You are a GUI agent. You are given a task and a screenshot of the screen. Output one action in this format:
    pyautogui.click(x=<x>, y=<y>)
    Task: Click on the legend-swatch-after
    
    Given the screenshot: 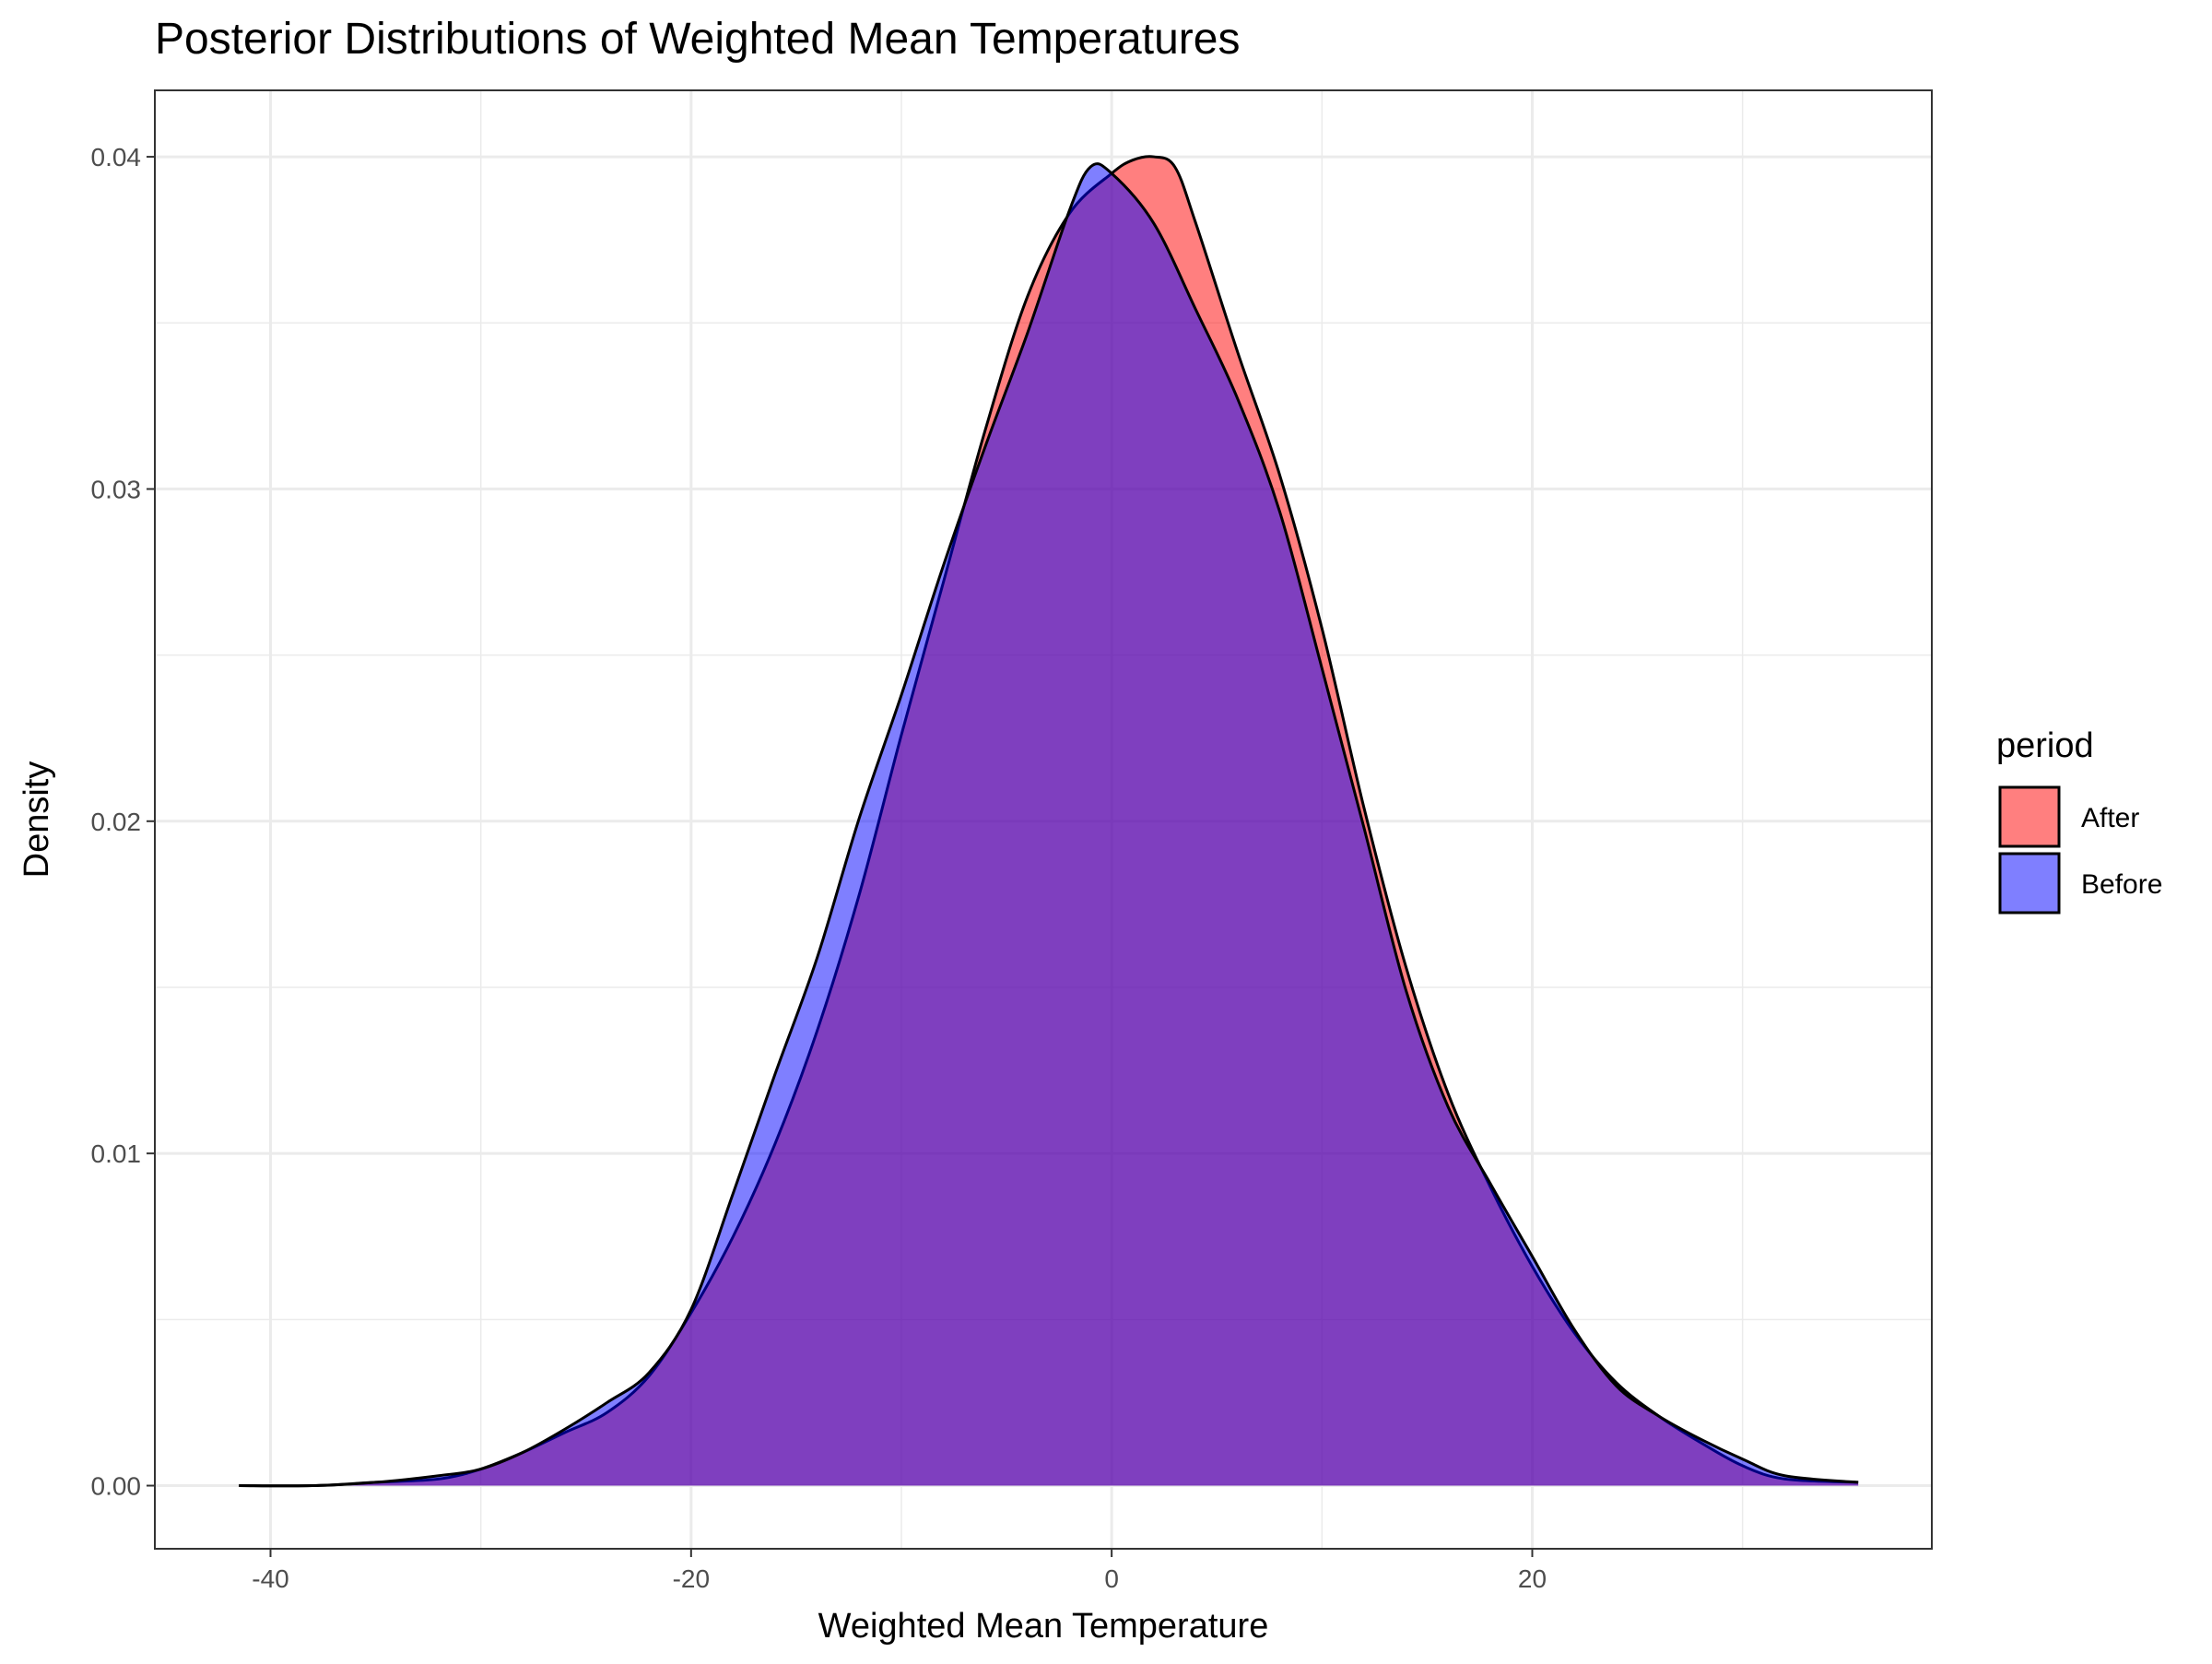 What is the action you would take?
    pyautogui.click(x=2029, y=816)
    